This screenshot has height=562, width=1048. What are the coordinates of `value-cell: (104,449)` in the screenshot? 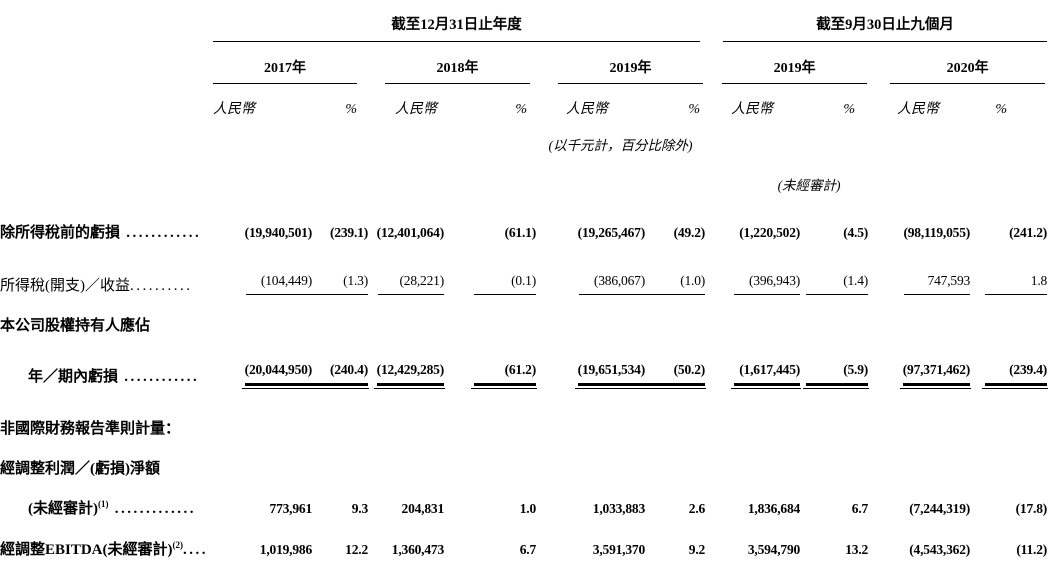 It's located at (258, 274).